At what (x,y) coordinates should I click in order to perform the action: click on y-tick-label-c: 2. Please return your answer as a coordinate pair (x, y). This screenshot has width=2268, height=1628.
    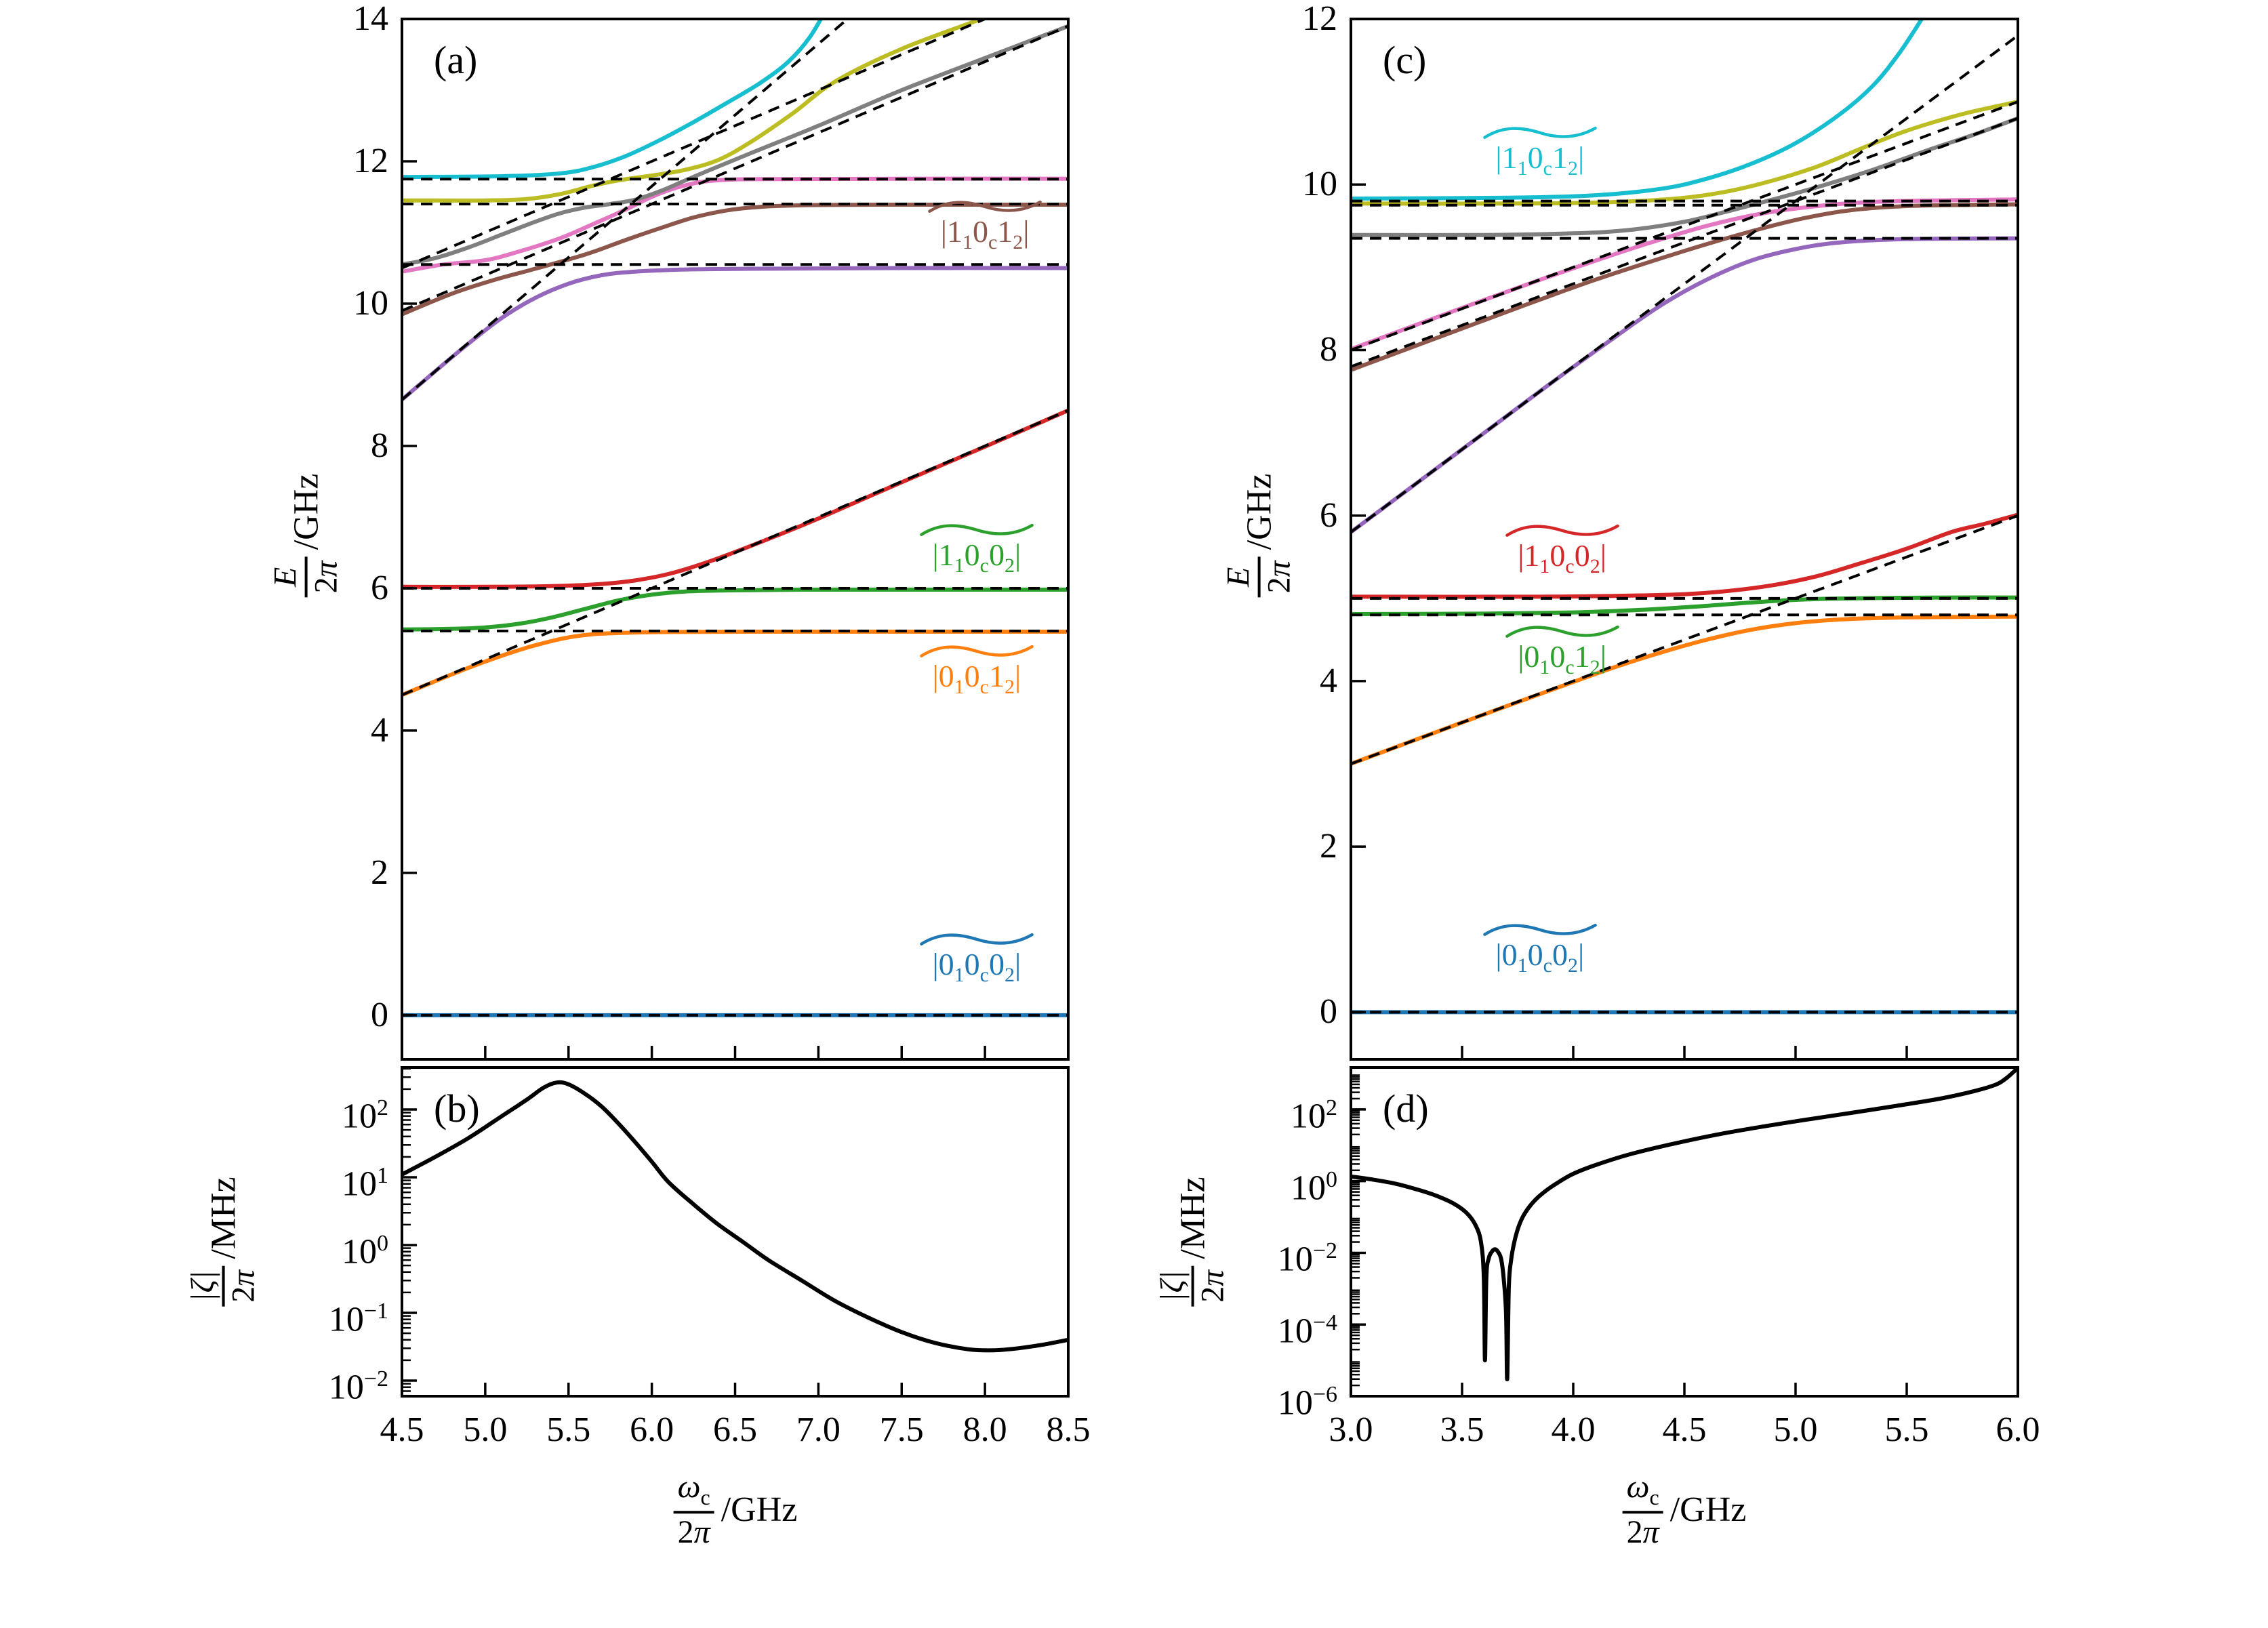
    Looking at the image, I should click on (1328, 846).